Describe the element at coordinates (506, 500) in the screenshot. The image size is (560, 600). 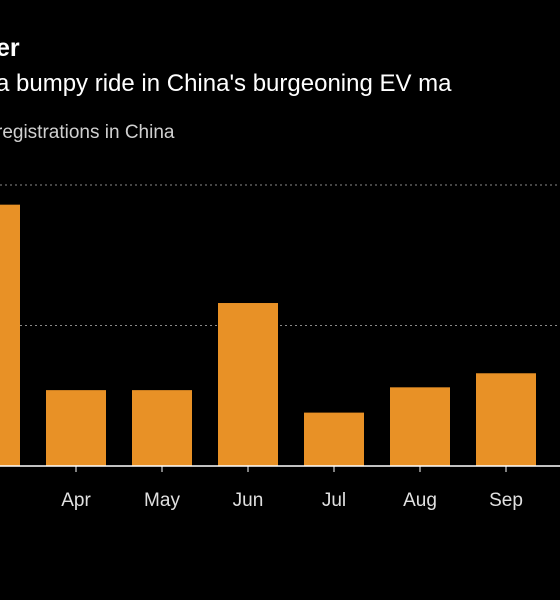
I see `x-tick-label: Sep` at that location.